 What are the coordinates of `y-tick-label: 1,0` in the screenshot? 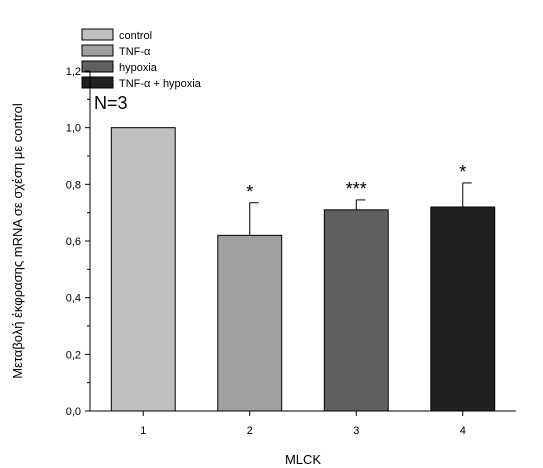 It's located at (73, 129).